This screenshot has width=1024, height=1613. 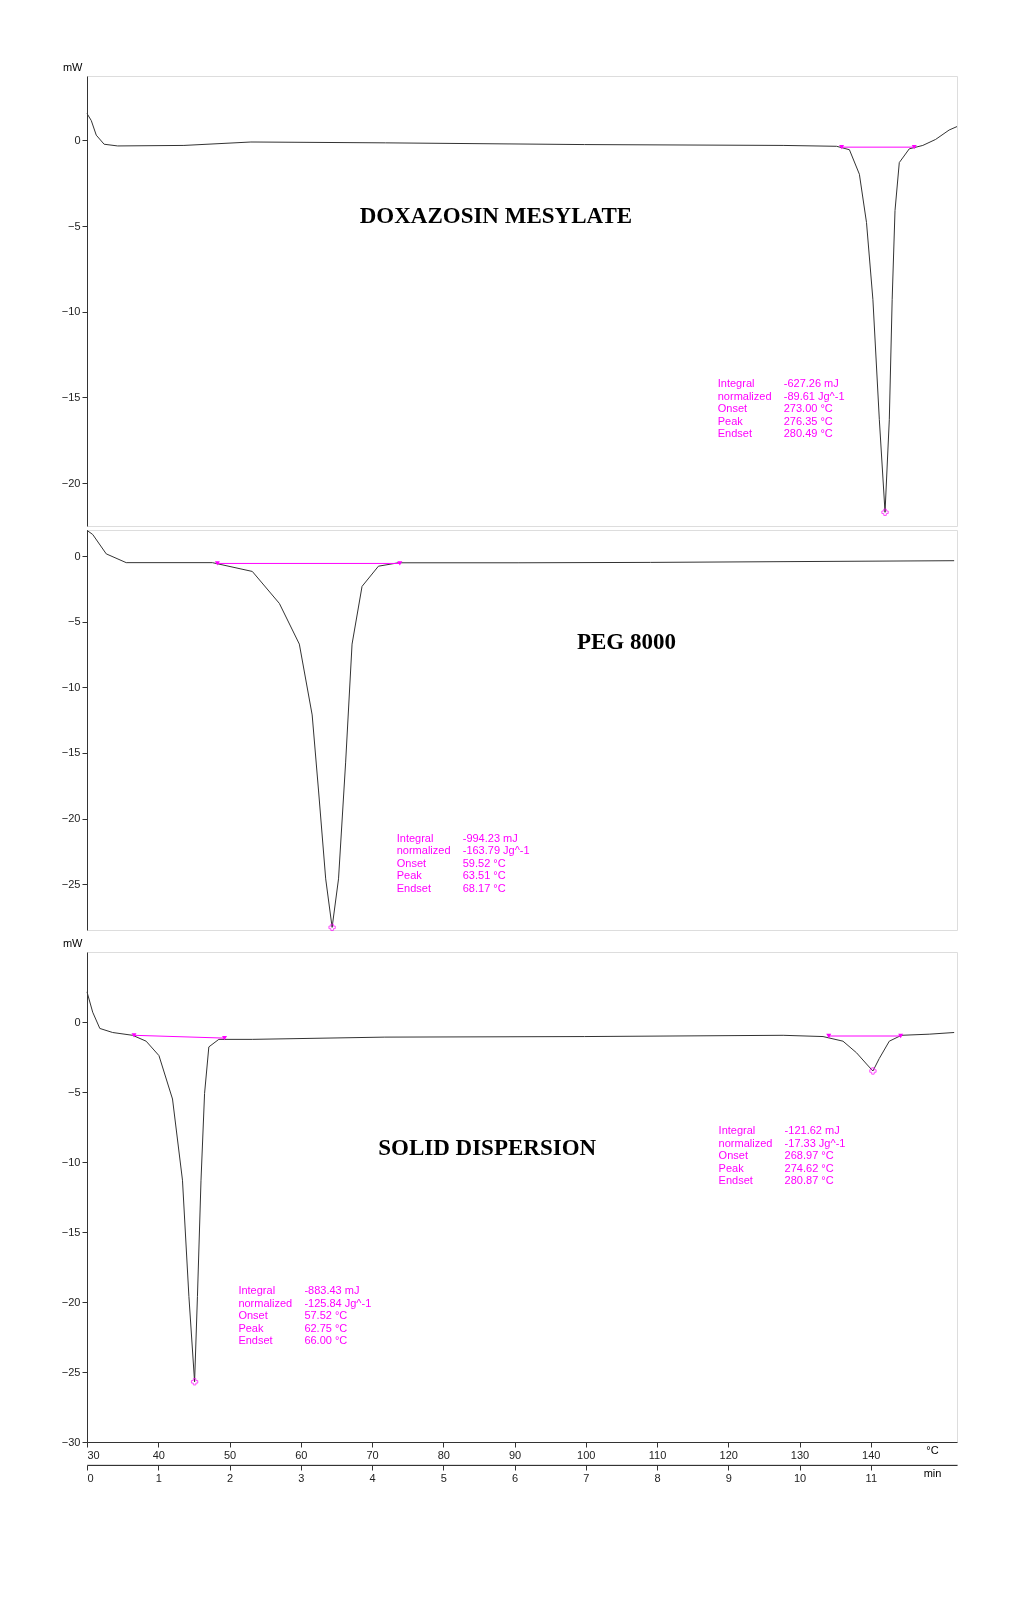 What do you see at coordinates (932, 1472) in the screenshot?
I see `x2-axis-title: min` at bounding box center [932, 1472].